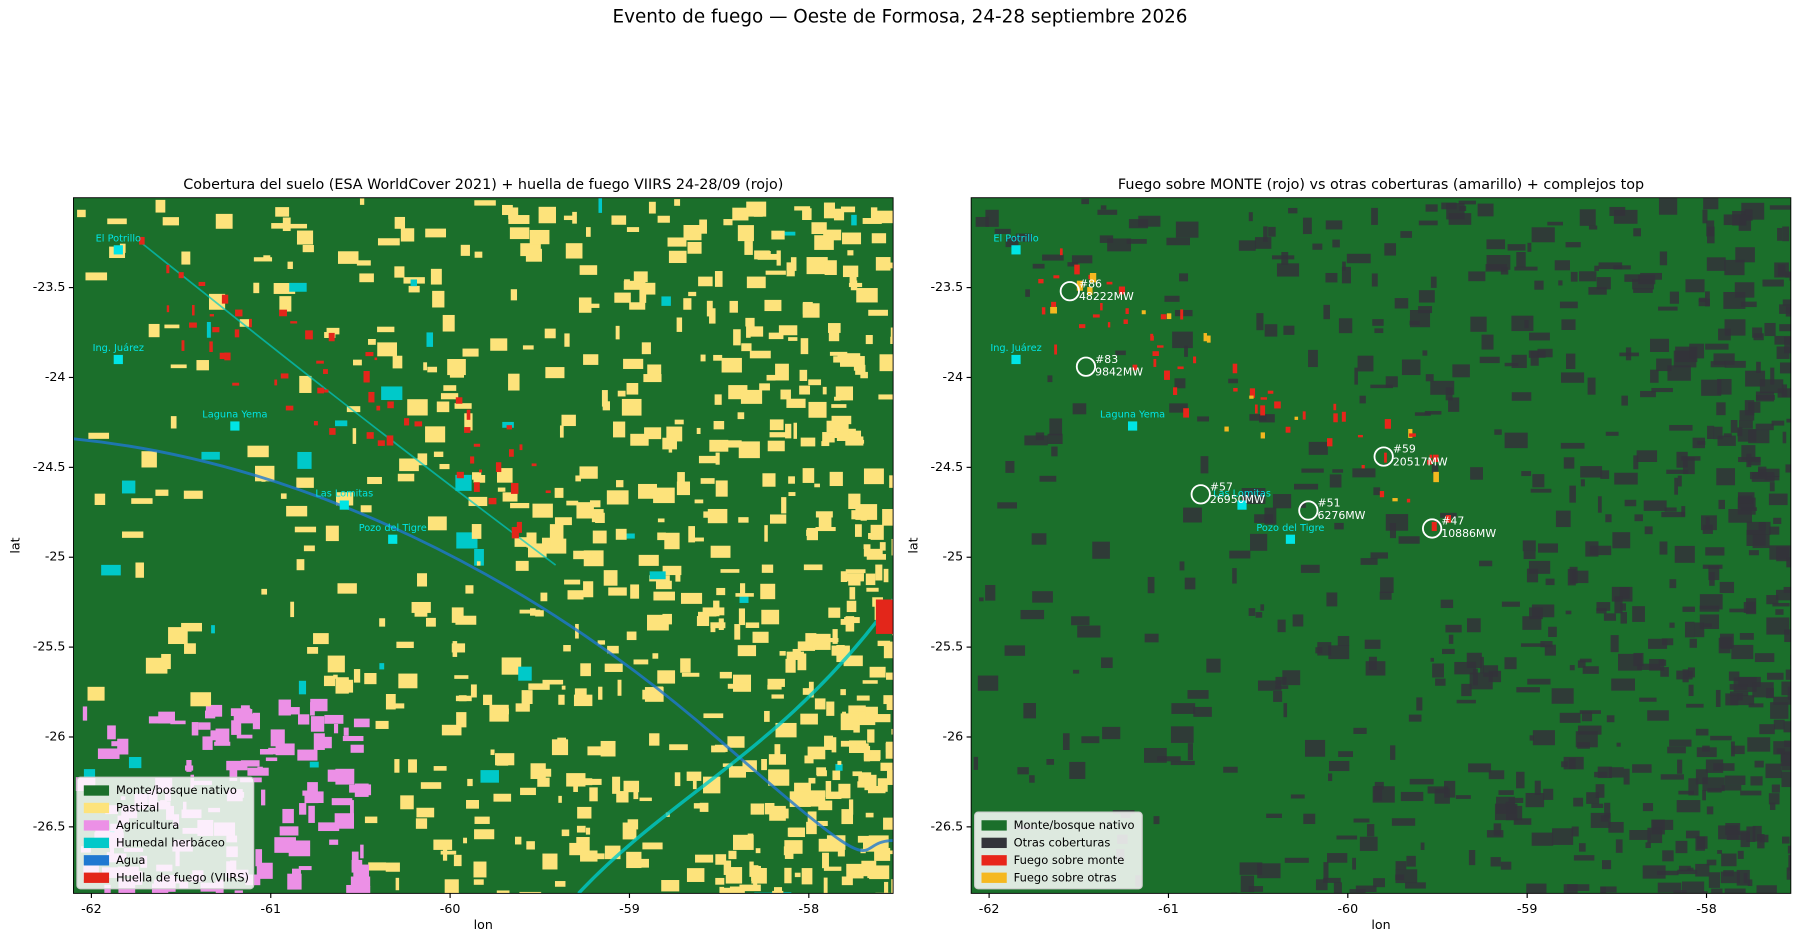  Describe the element at coordinates (1168, 908) in the screenshot. I see `x-tick-label: -61` at that location.